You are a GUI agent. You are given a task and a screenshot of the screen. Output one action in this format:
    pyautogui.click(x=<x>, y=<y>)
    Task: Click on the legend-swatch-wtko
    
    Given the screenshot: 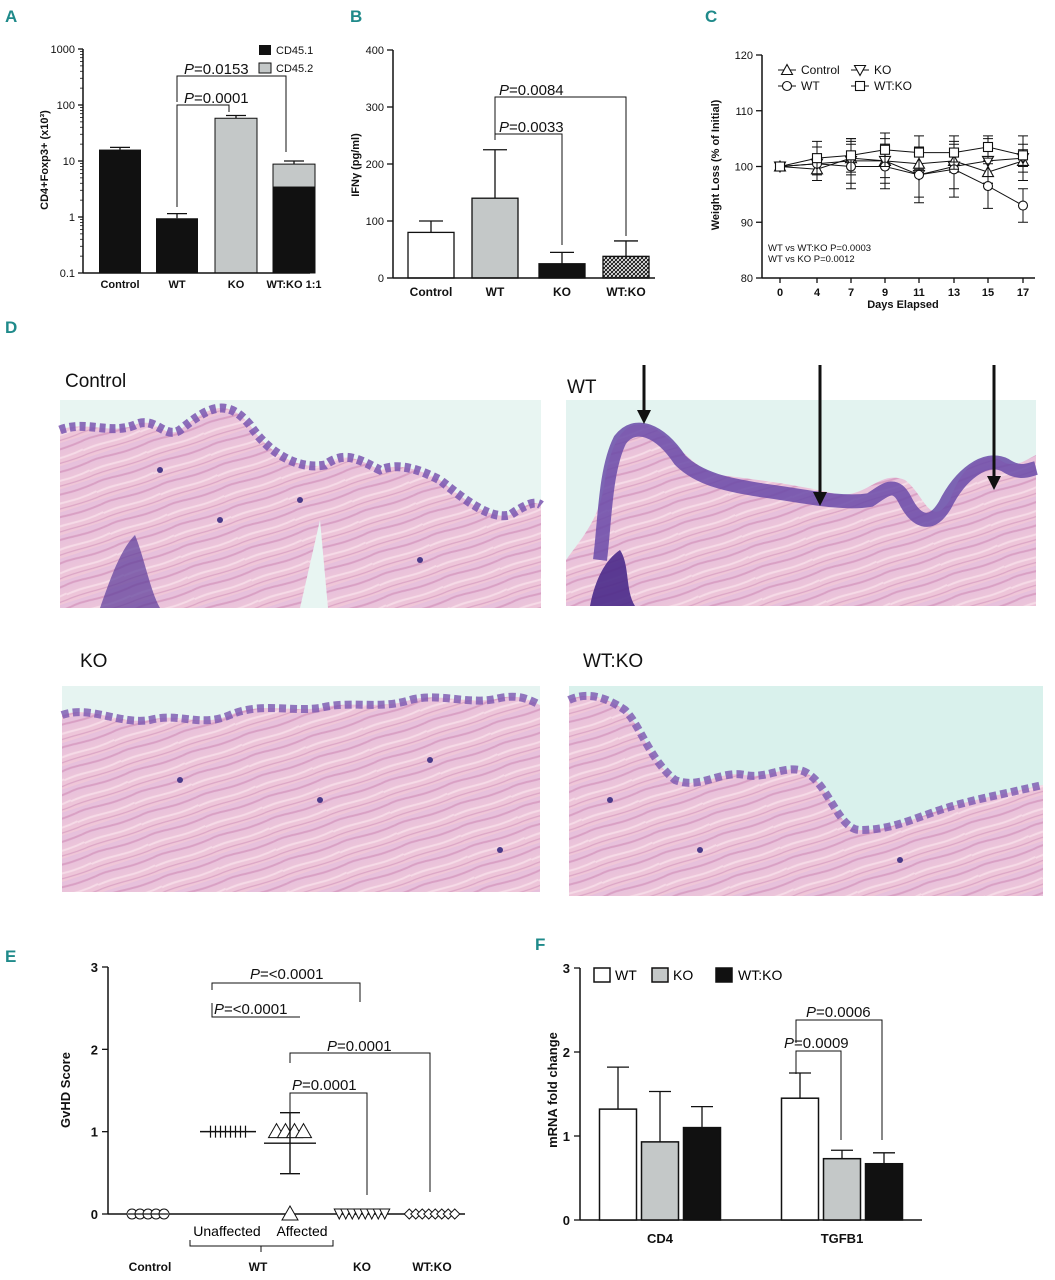 What is the action you would take?
    pyautogui.click(x=724, y=975)
    